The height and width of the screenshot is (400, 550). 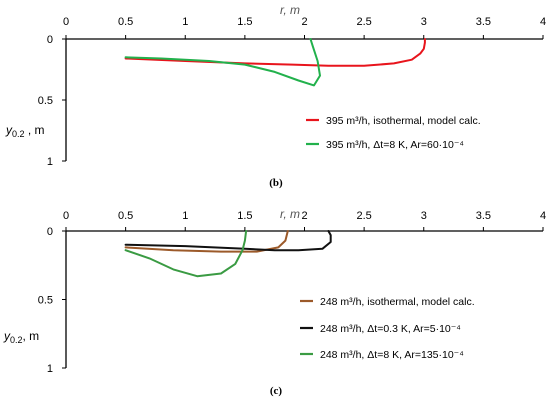 What do you see at coordinates (125, 22) in the screenshot?
I see `panel-1-x-tick-label: 0.5` at bounding box center [125, 22].